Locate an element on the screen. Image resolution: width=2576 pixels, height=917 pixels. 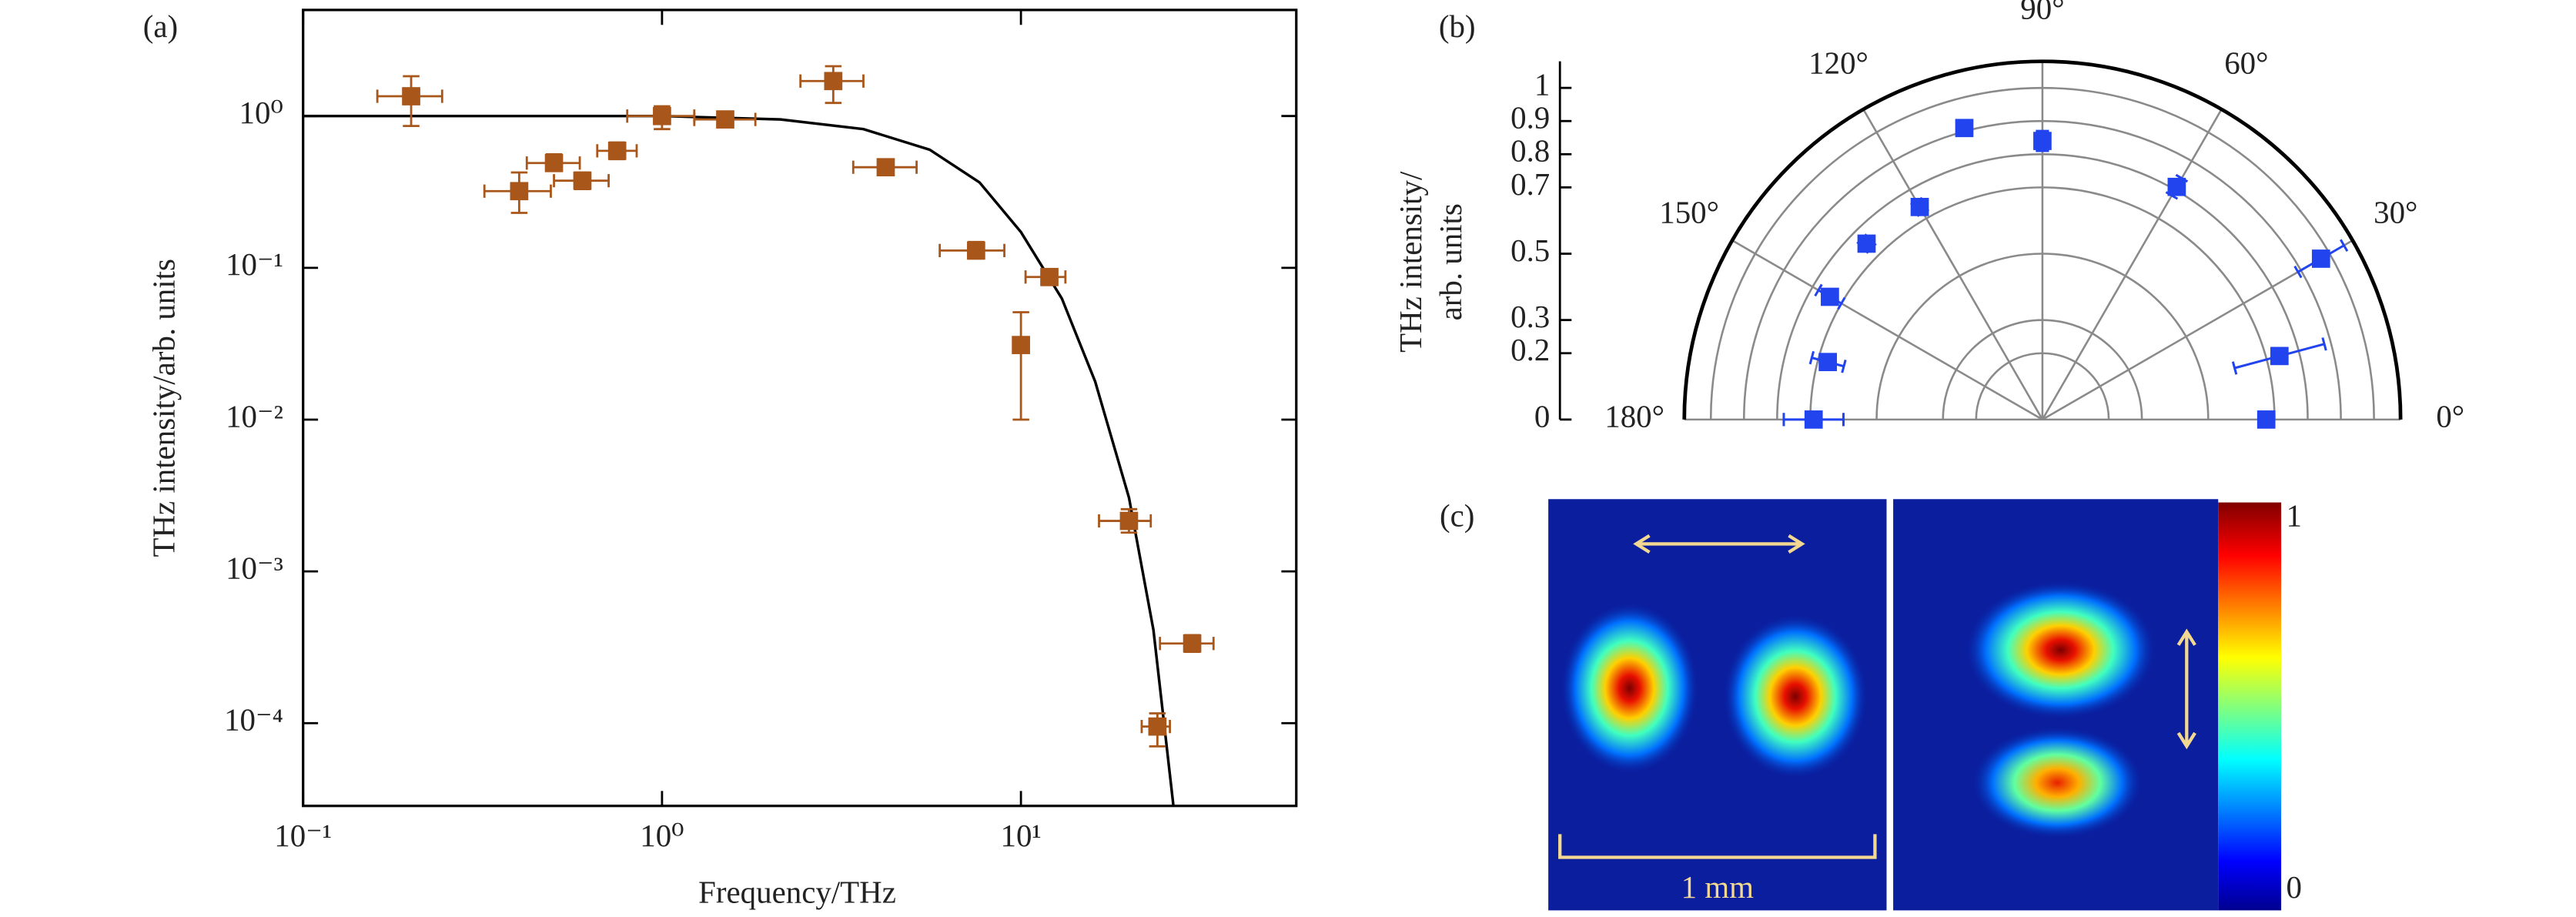
r-tick-label: 0 is located at coordinates (1542, 416).